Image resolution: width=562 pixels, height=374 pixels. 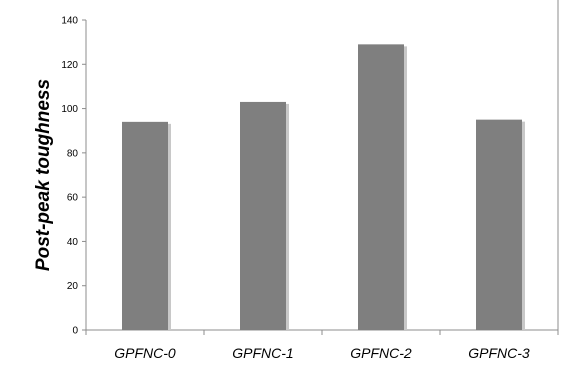 I want to click on x-tick-label: GPFNC-0, so click(x=145, y=353).